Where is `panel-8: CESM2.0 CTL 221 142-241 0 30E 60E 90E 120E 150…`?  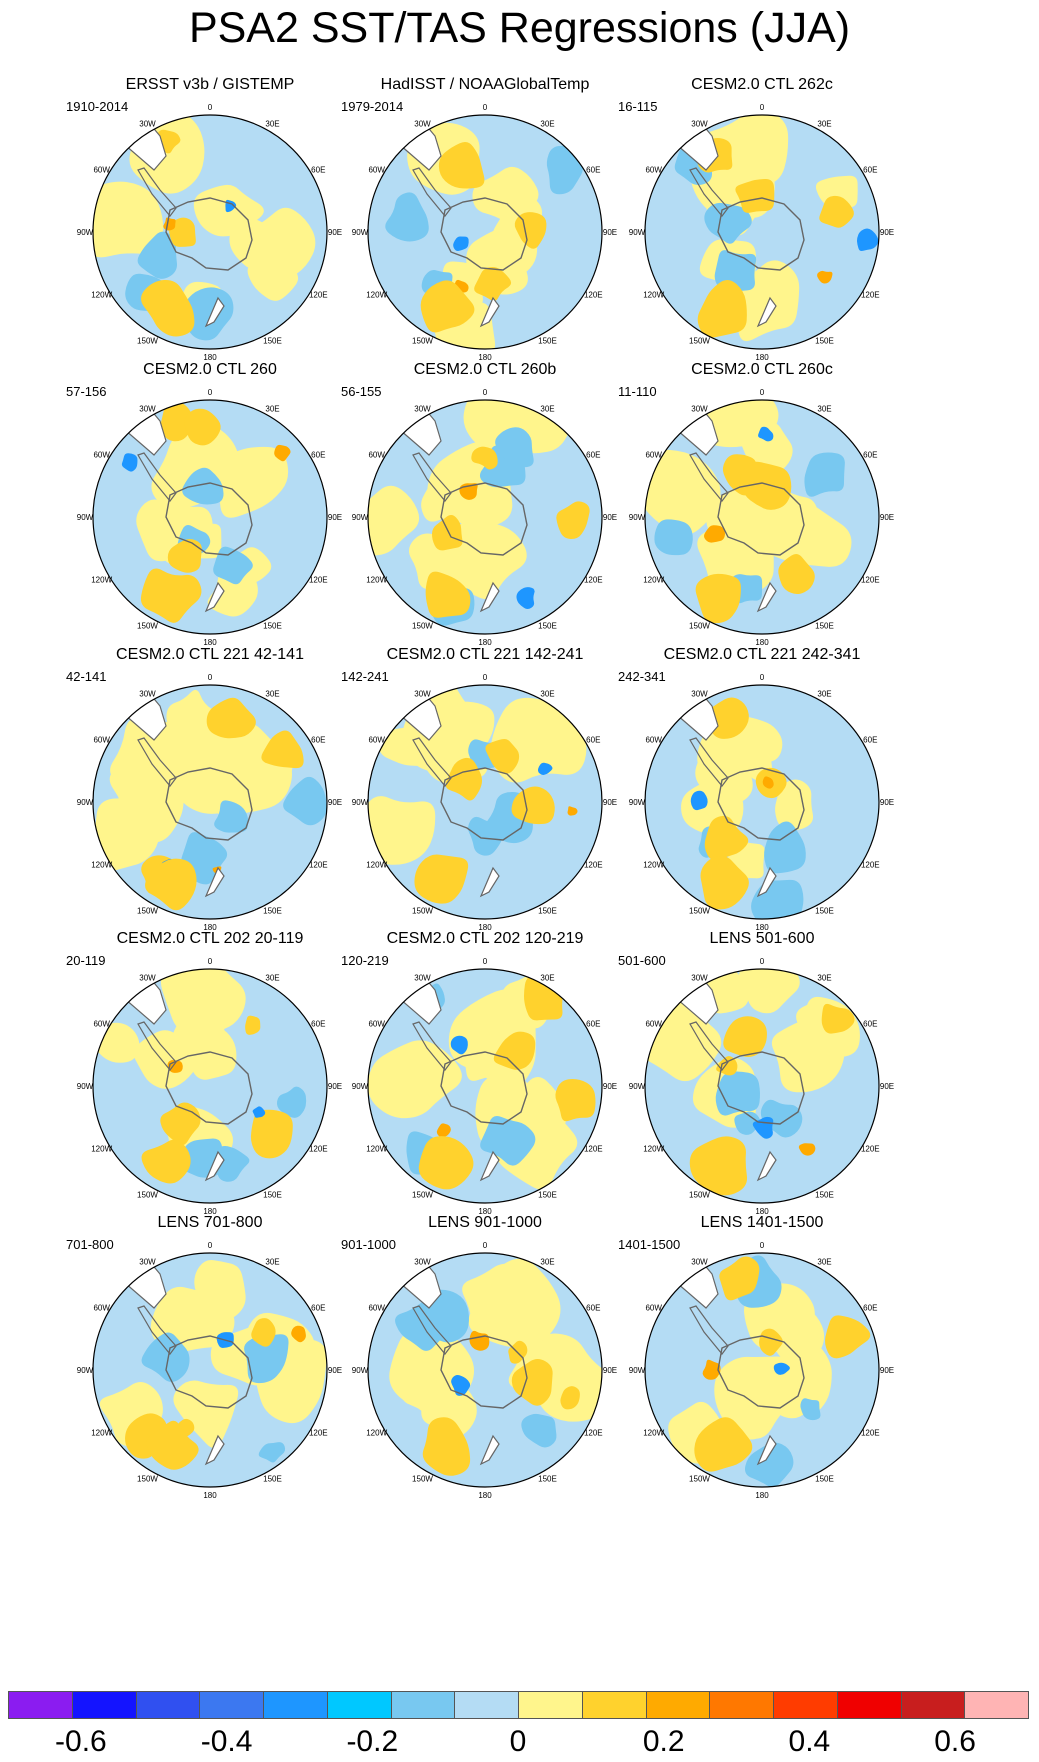 panel-8: CESM2.0 CTL 221 142-241 0 30E 60E 90E 120E 150… is located at coordinates (485, 795).